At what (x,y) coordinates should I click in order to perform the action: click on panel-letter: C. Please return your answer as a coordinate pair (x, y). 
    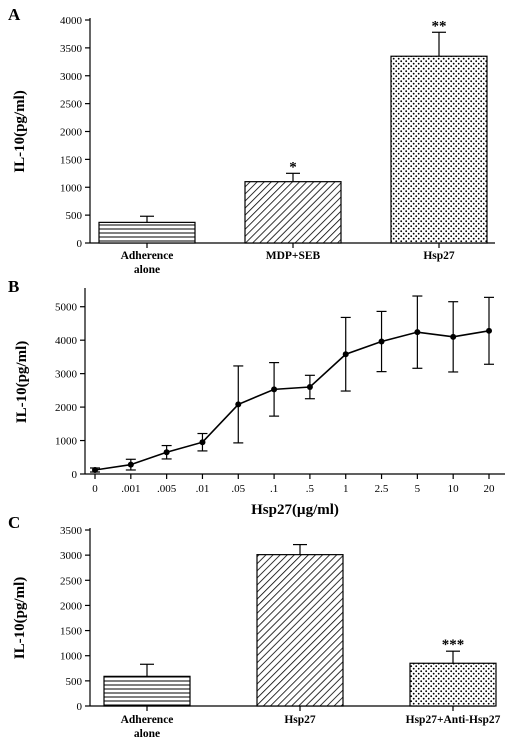
    Looking at the image, I should click on (14, 522).